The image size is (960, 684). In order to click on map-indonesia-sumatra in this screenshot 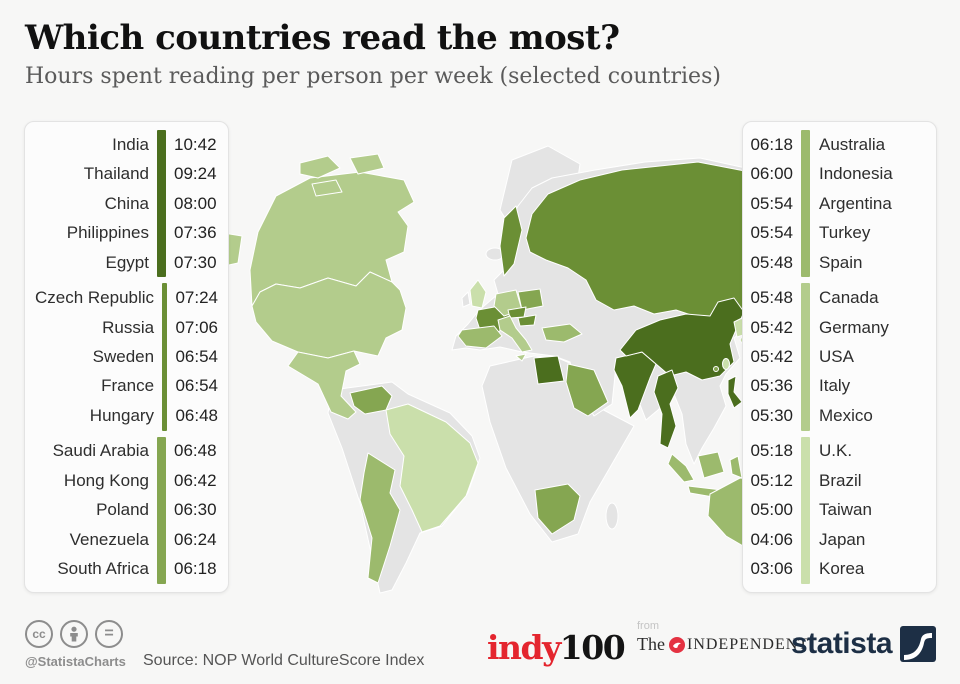, I will do `click(681, 468)`.